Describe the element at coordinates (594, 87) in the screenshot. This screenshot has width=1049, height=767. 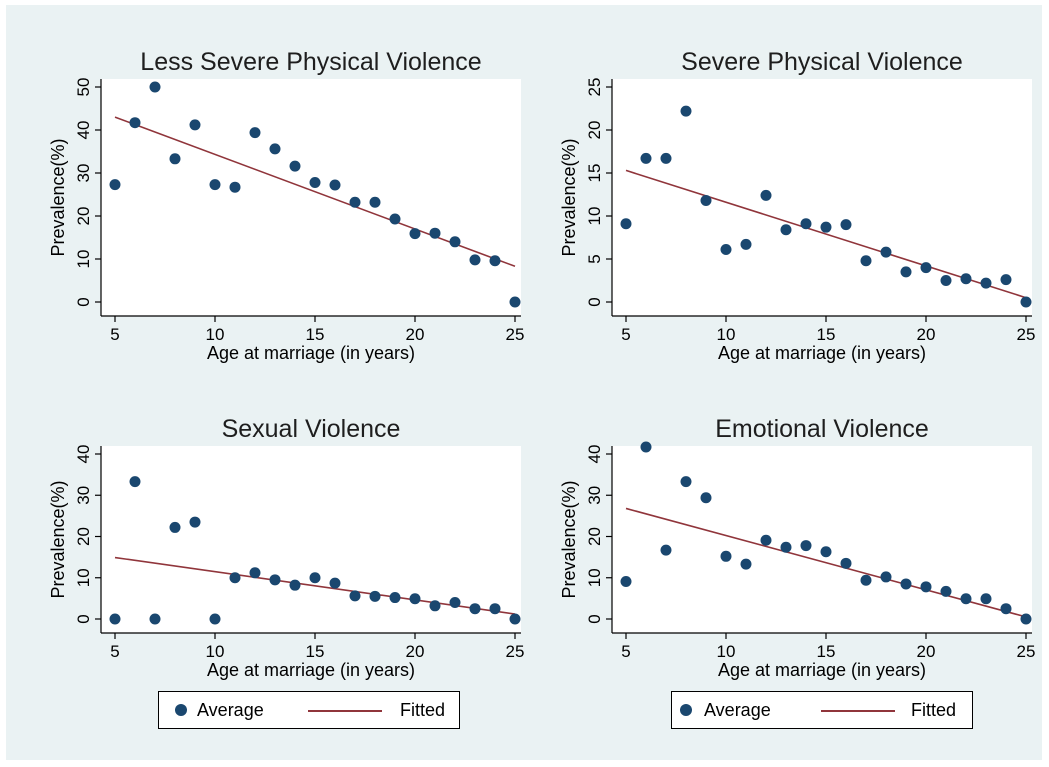
I see `y-tick-label: 25` at that location.